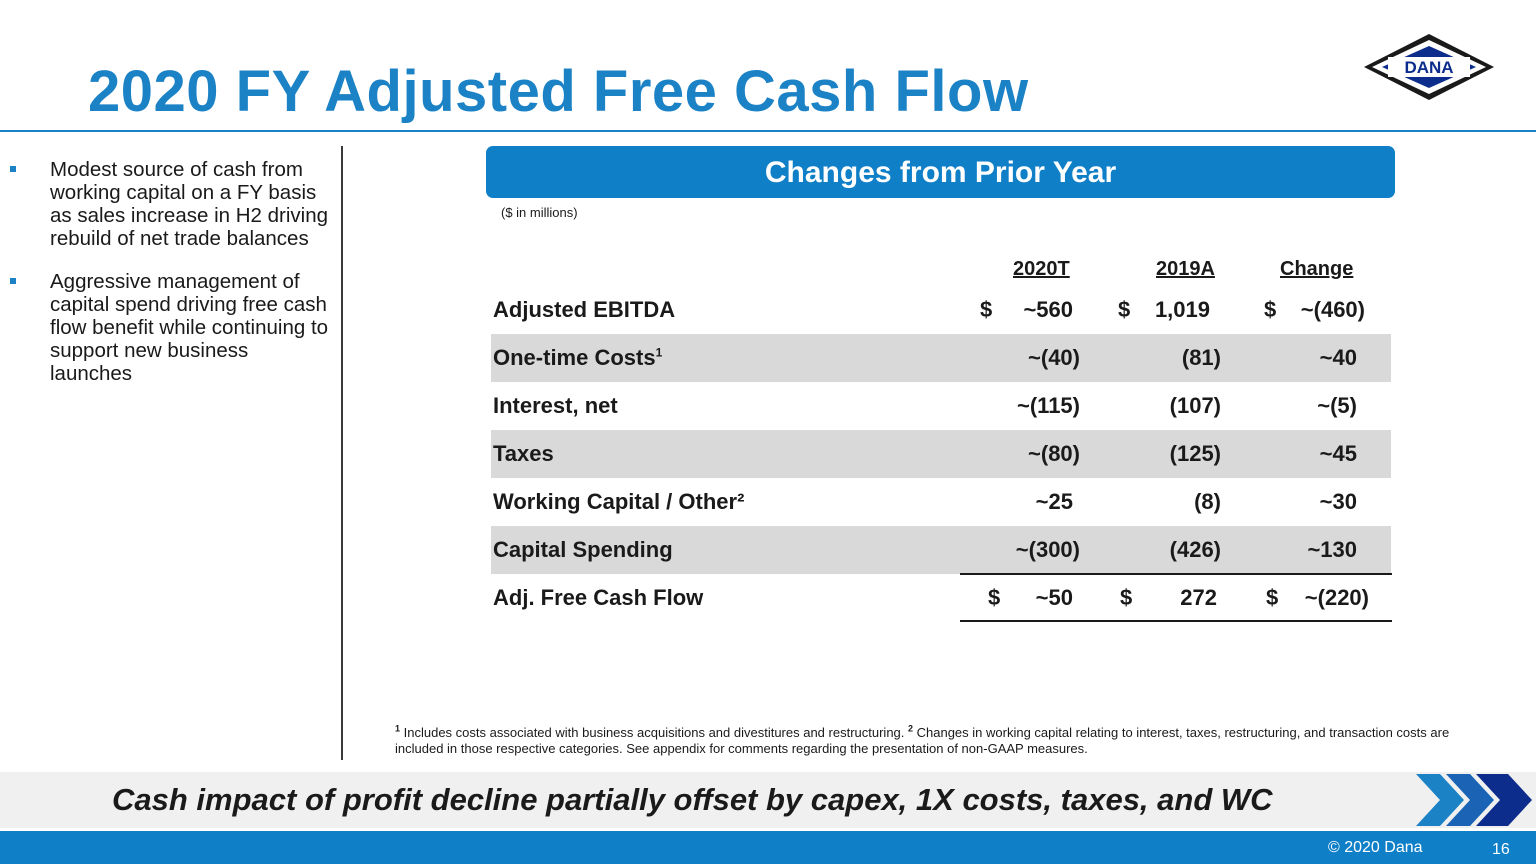 Image resolution: width=1536 pixels, height=864 pixels. Describe the element at coordinates (941, 502) in the screenshot. I see `table-row: Working Capital / Other² ~25 (8) ~30` at that location.